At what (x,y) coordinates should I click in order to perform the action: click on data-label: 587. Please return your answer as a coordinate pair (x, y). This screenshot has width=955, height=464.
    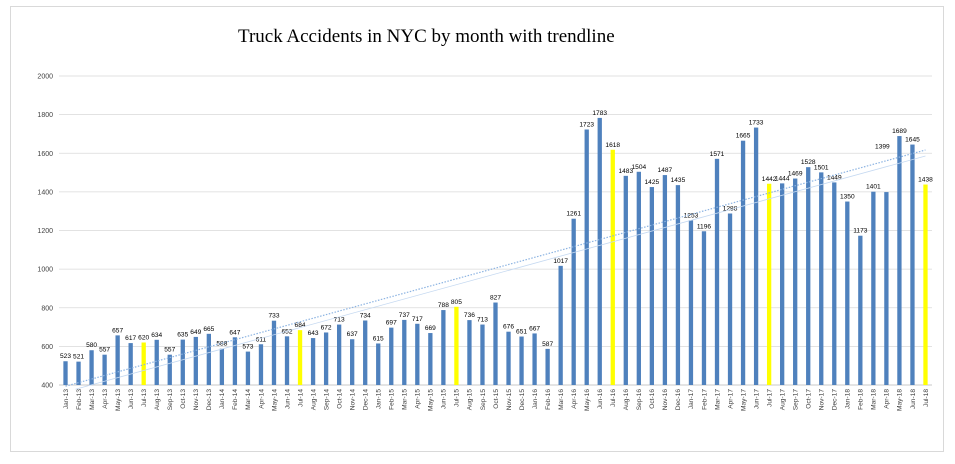
    Looking at the image, I should click on (547, 344).